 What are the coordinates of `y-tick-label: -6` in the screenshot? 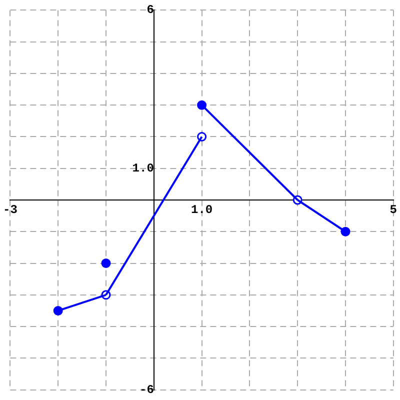 It's located at (146, 389).